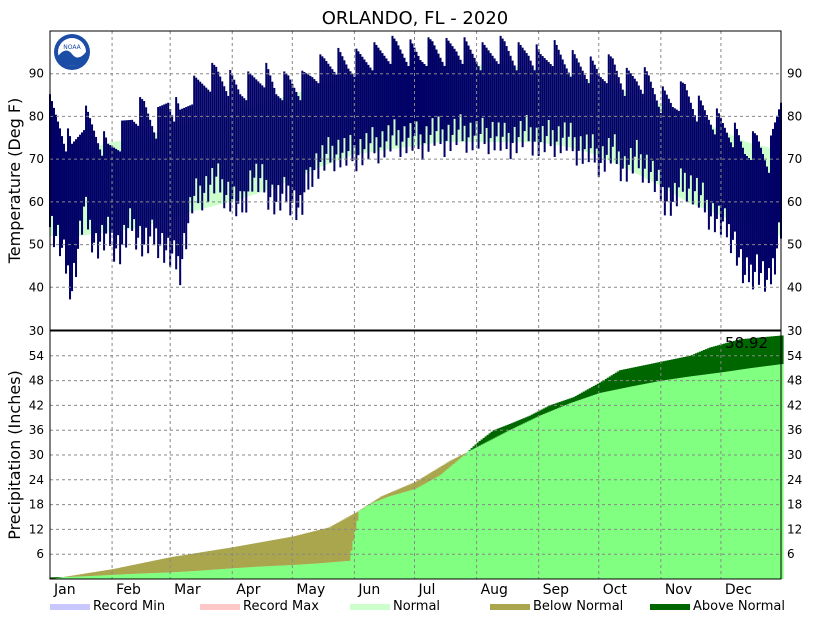 The image size is (832, 624). What do you see at coordinates (14, 181) in the screenshot?
I see `y-axis-label: Temperature (Deg F)` at bounding box center [14, 181].